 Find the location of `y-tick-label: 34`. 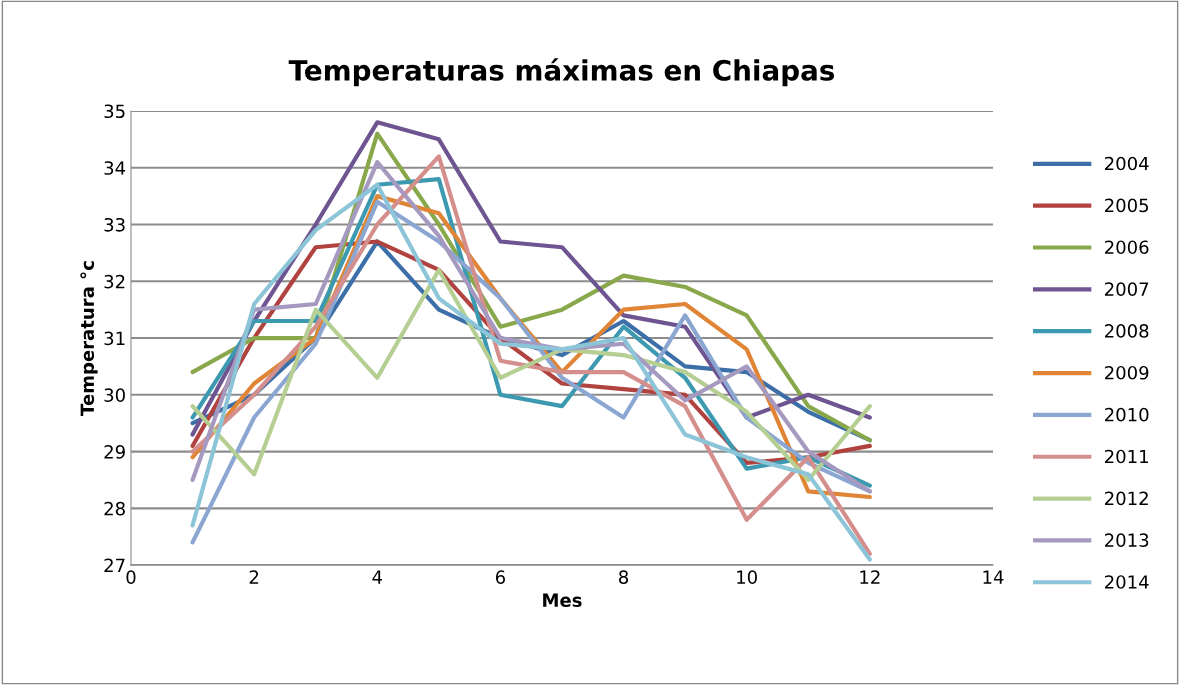

y-tick-label: 34 is located at coordinates (115, 168).